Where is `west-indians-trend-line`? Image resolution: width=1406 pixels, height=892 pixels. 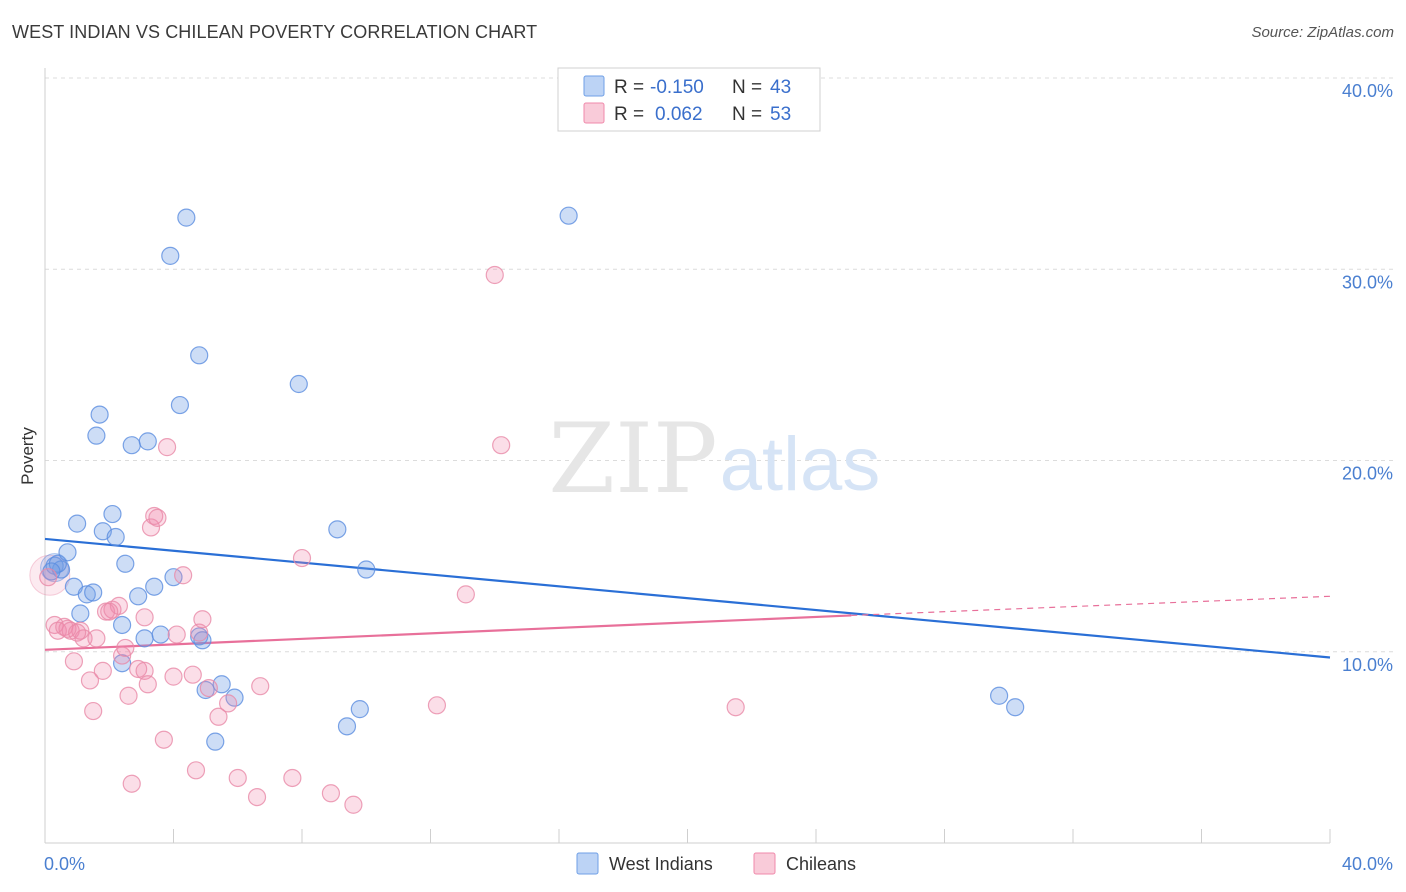
west-indians-trend-line is located at coordinates (687, 598).